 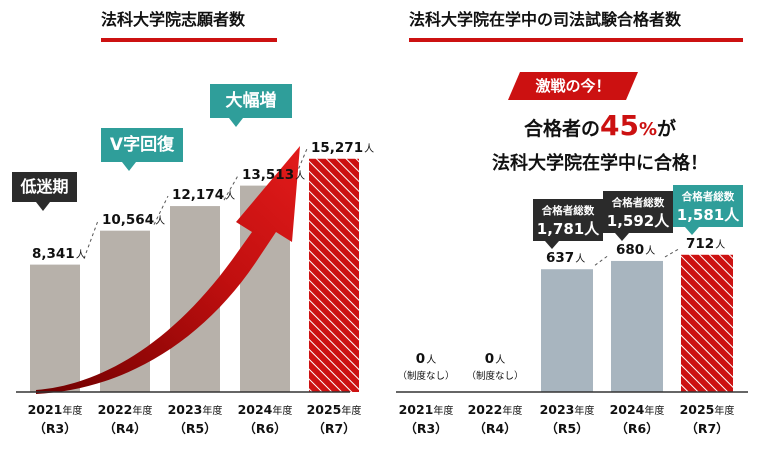 I want to click on callout-v-recovery-tail, so click(x=129, y=166).